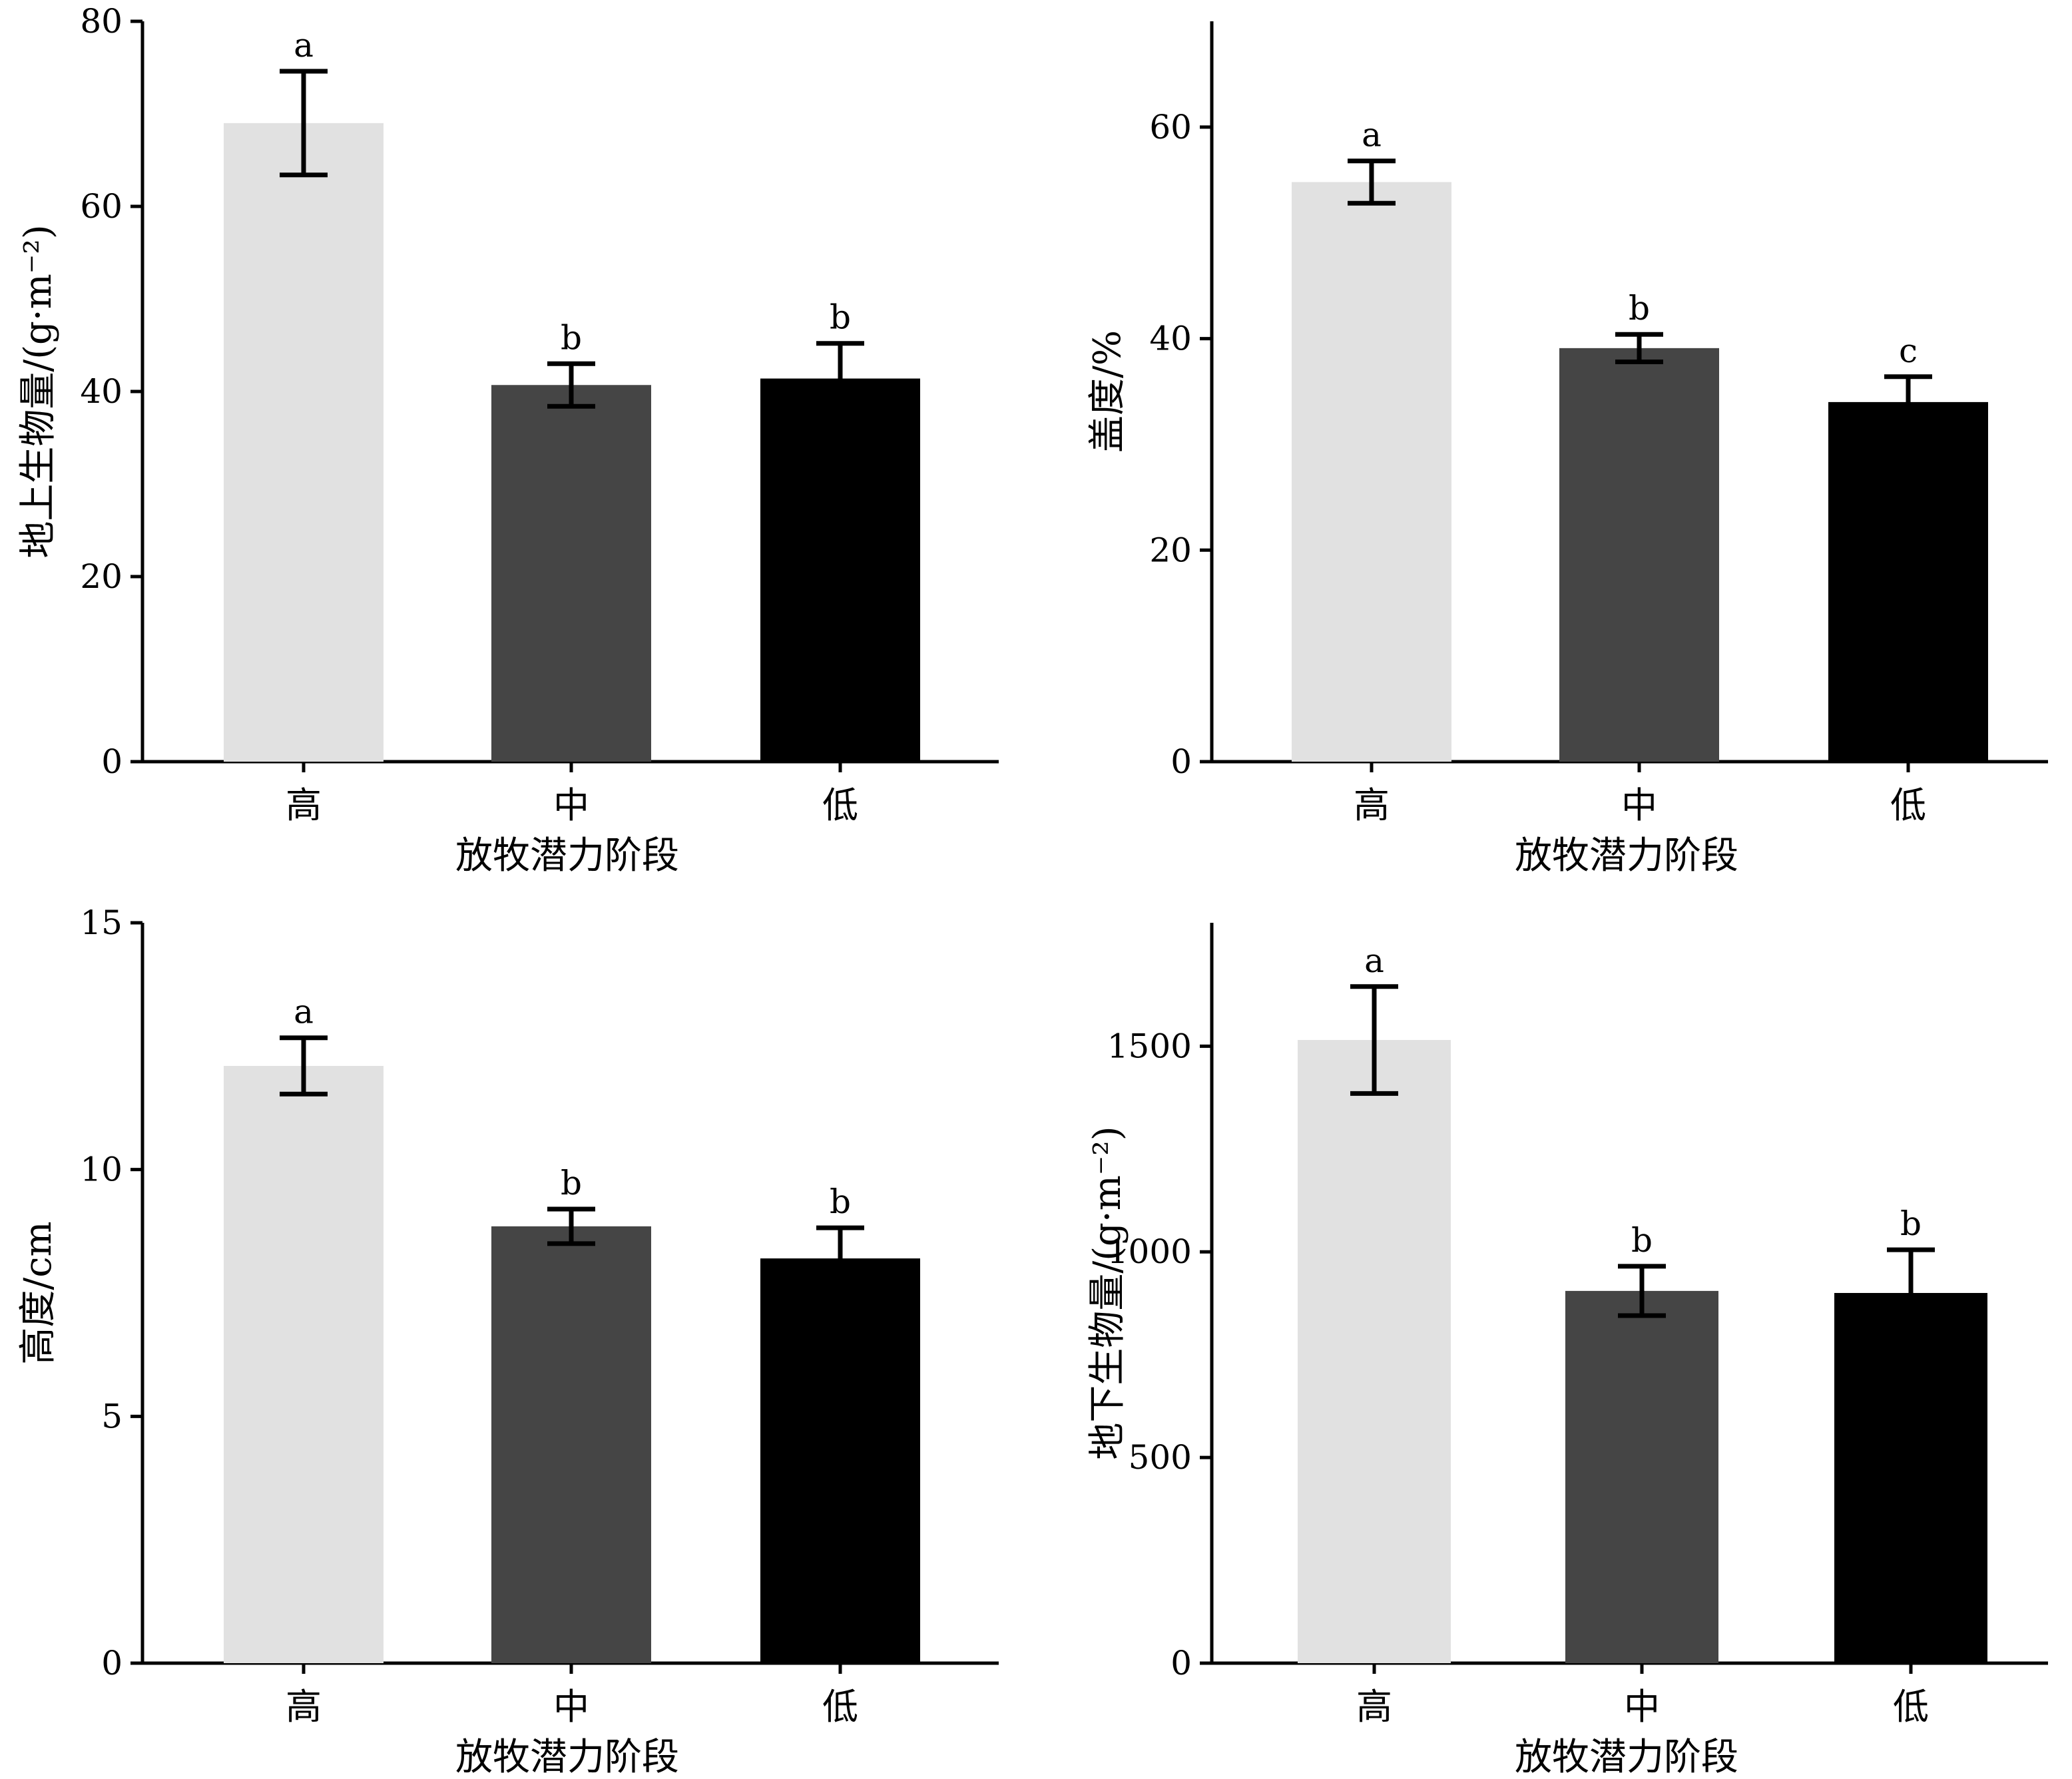  I want to click on y-tick-label: 80, so click(102, 22).